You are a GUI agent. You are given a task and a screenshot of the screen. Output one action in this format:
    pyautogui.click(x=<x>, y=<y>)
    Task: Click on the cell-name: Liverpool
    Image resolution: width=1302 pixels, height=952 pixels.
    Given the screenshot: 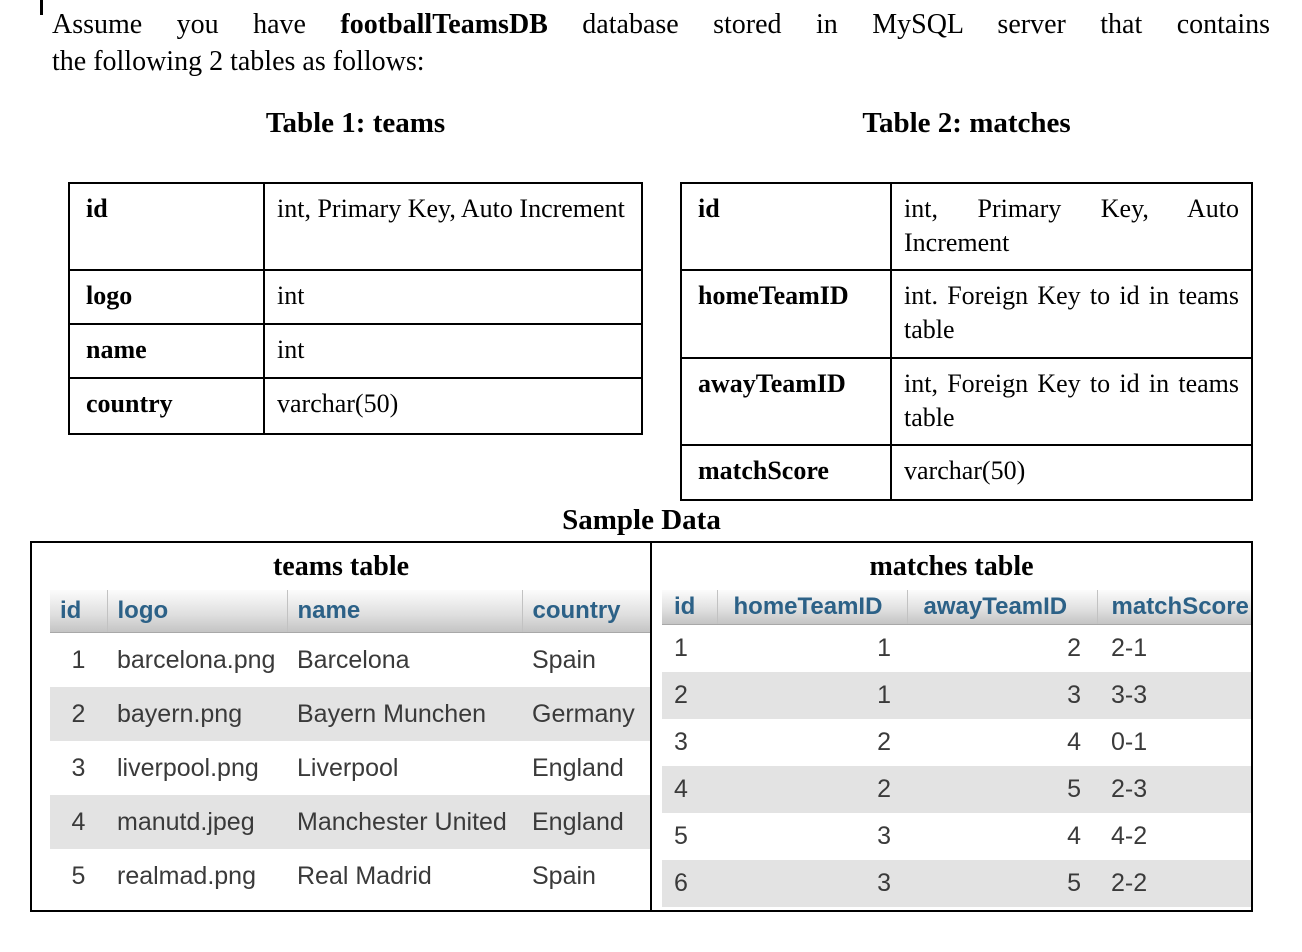 What is the action you would take?
    pyautogui.click(x=348, y=768)
    